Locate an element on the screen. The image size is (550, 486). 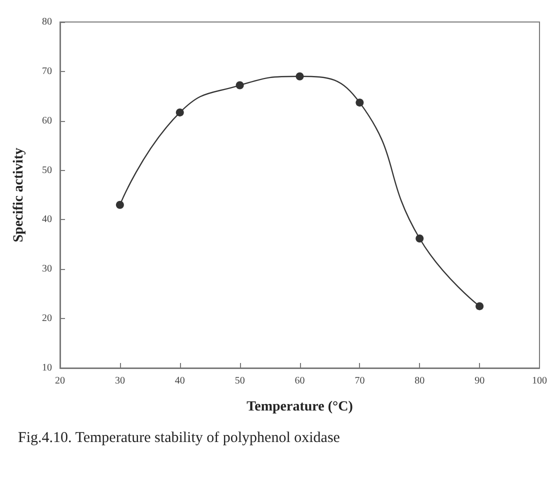
y-tick-label: 50 is located at coordinates (47, 170).